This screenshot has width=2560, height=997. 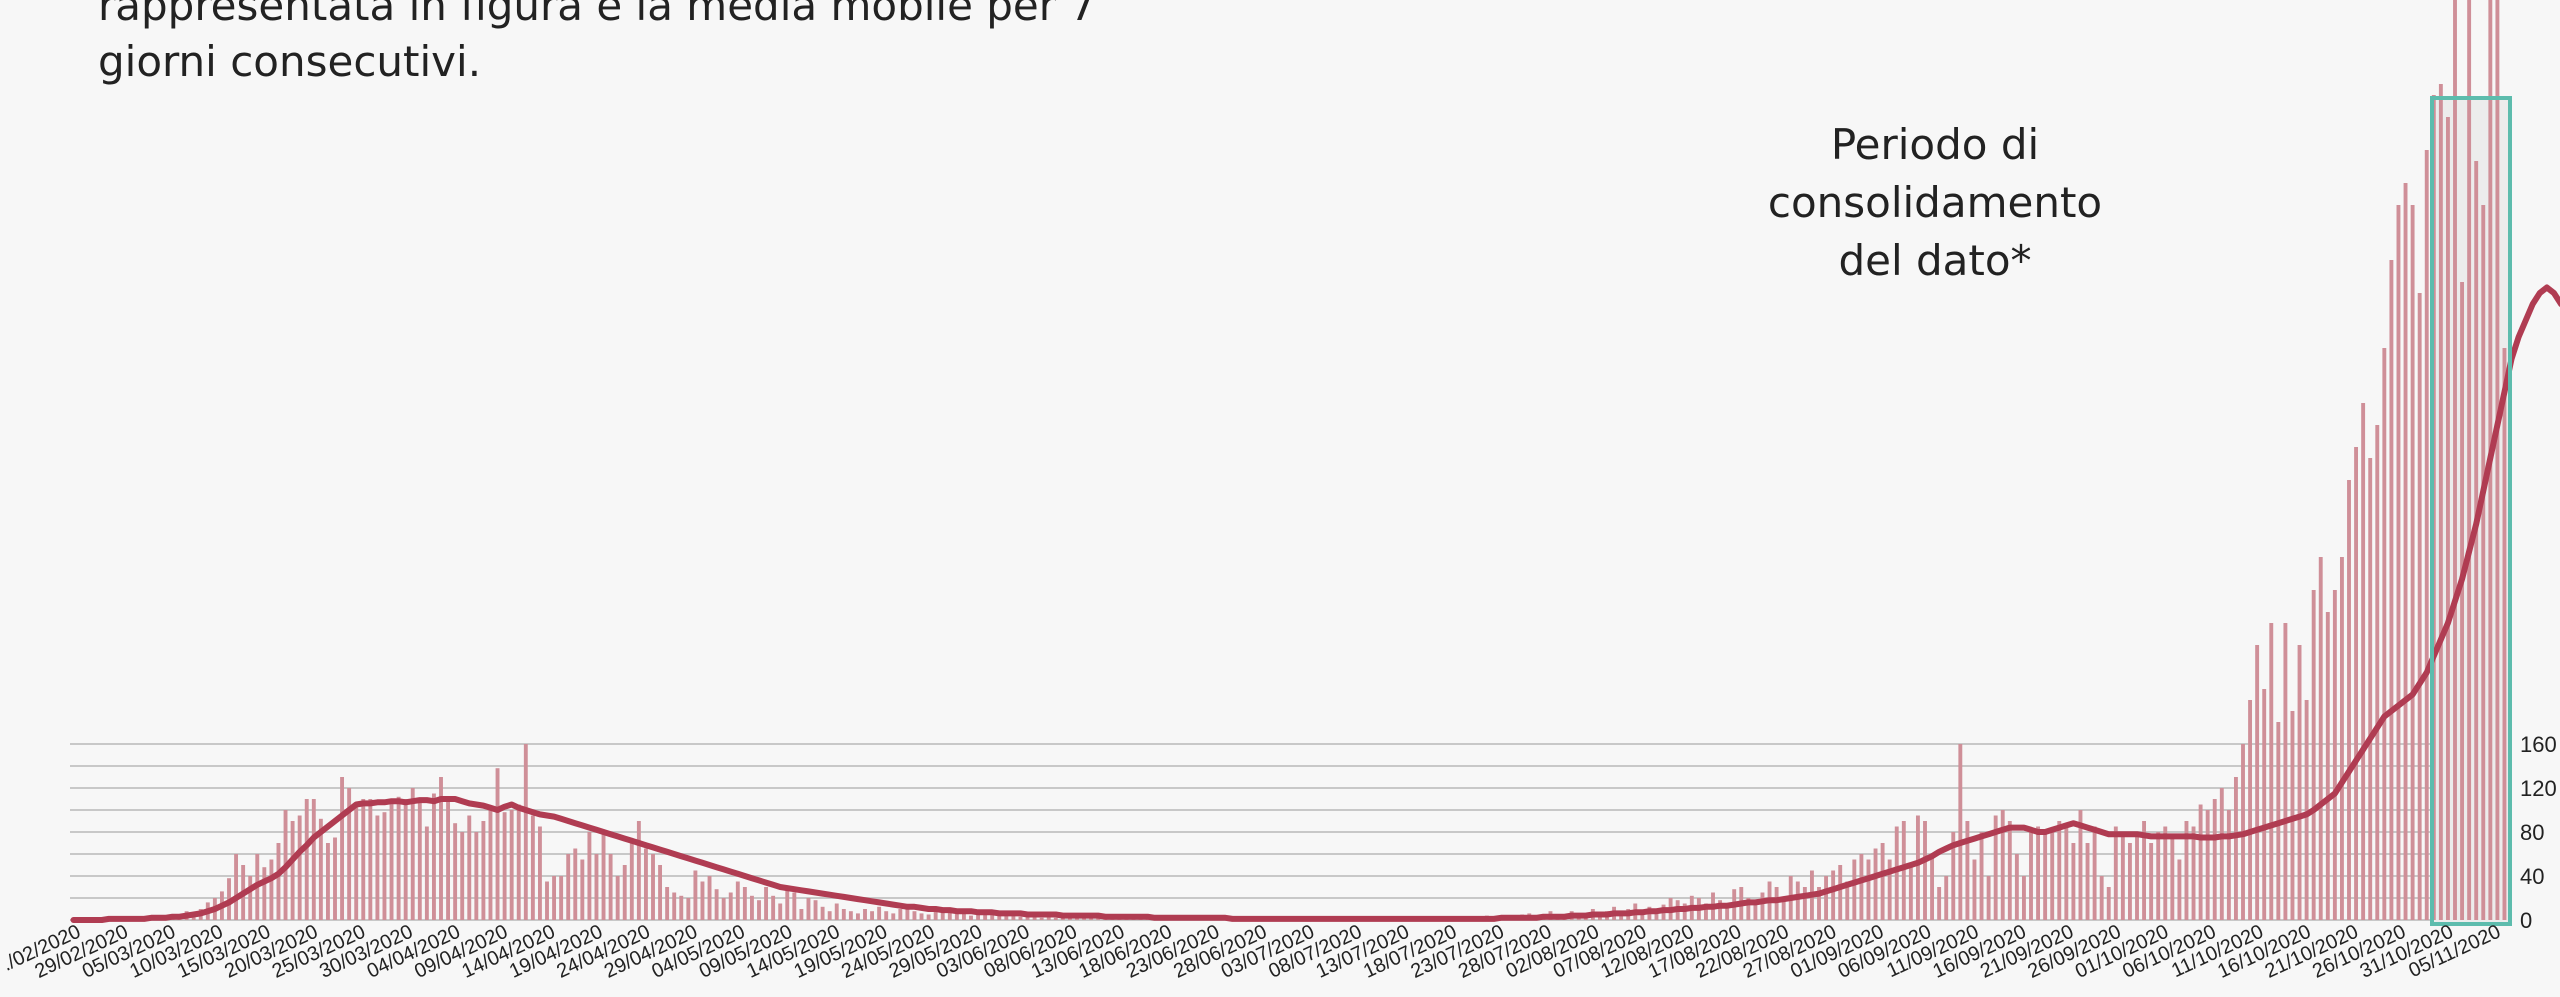 What do you see at coordinates (2538, 744) in the screenshot?
I see `y-tick-label: 160` at bounding box center [2538, 744].